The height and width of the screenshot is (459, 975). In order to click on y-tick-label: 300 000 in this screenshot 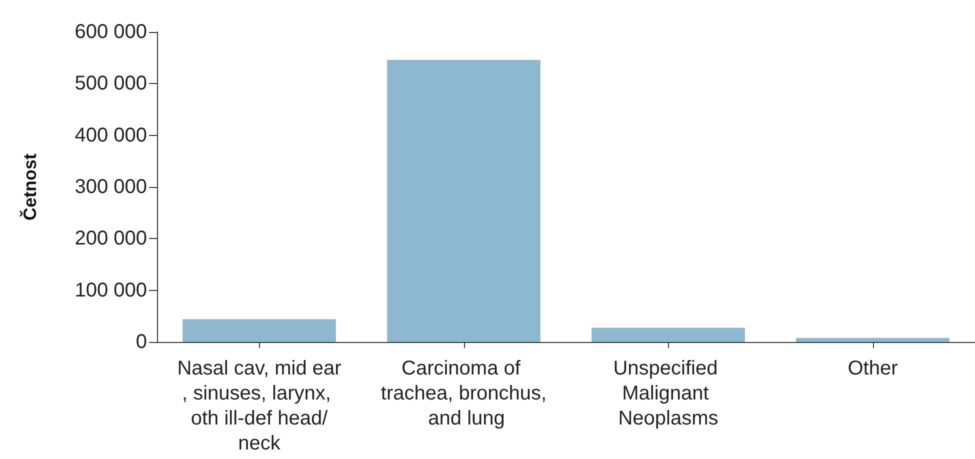, I will do `click(110, 187)`.